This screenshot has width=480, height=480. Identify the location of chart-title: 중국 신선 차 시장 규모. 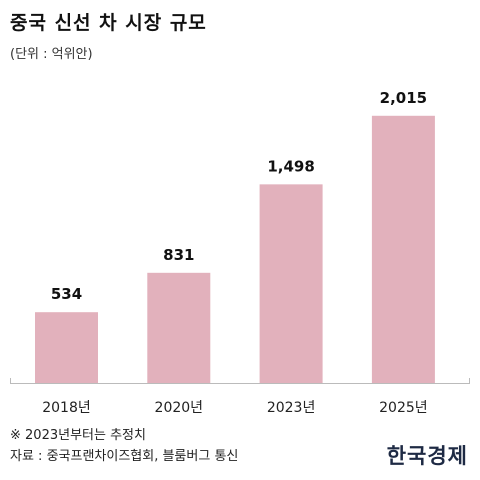
(108, 23).